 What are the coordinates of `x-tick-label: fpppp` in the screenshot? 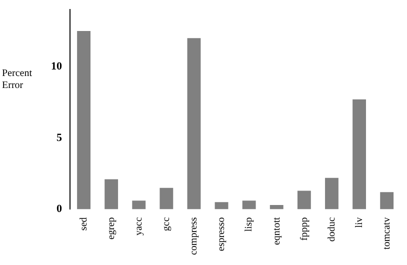 It's located at (304, 229).